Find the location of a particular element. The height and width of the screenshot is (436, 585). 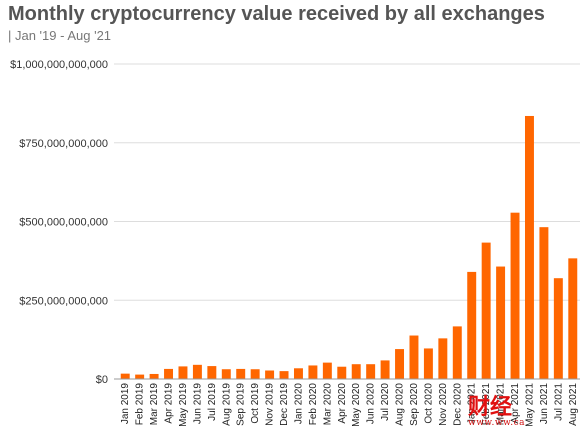

x-tick-label: Jun 2020 is located at coordinates (371, 404).